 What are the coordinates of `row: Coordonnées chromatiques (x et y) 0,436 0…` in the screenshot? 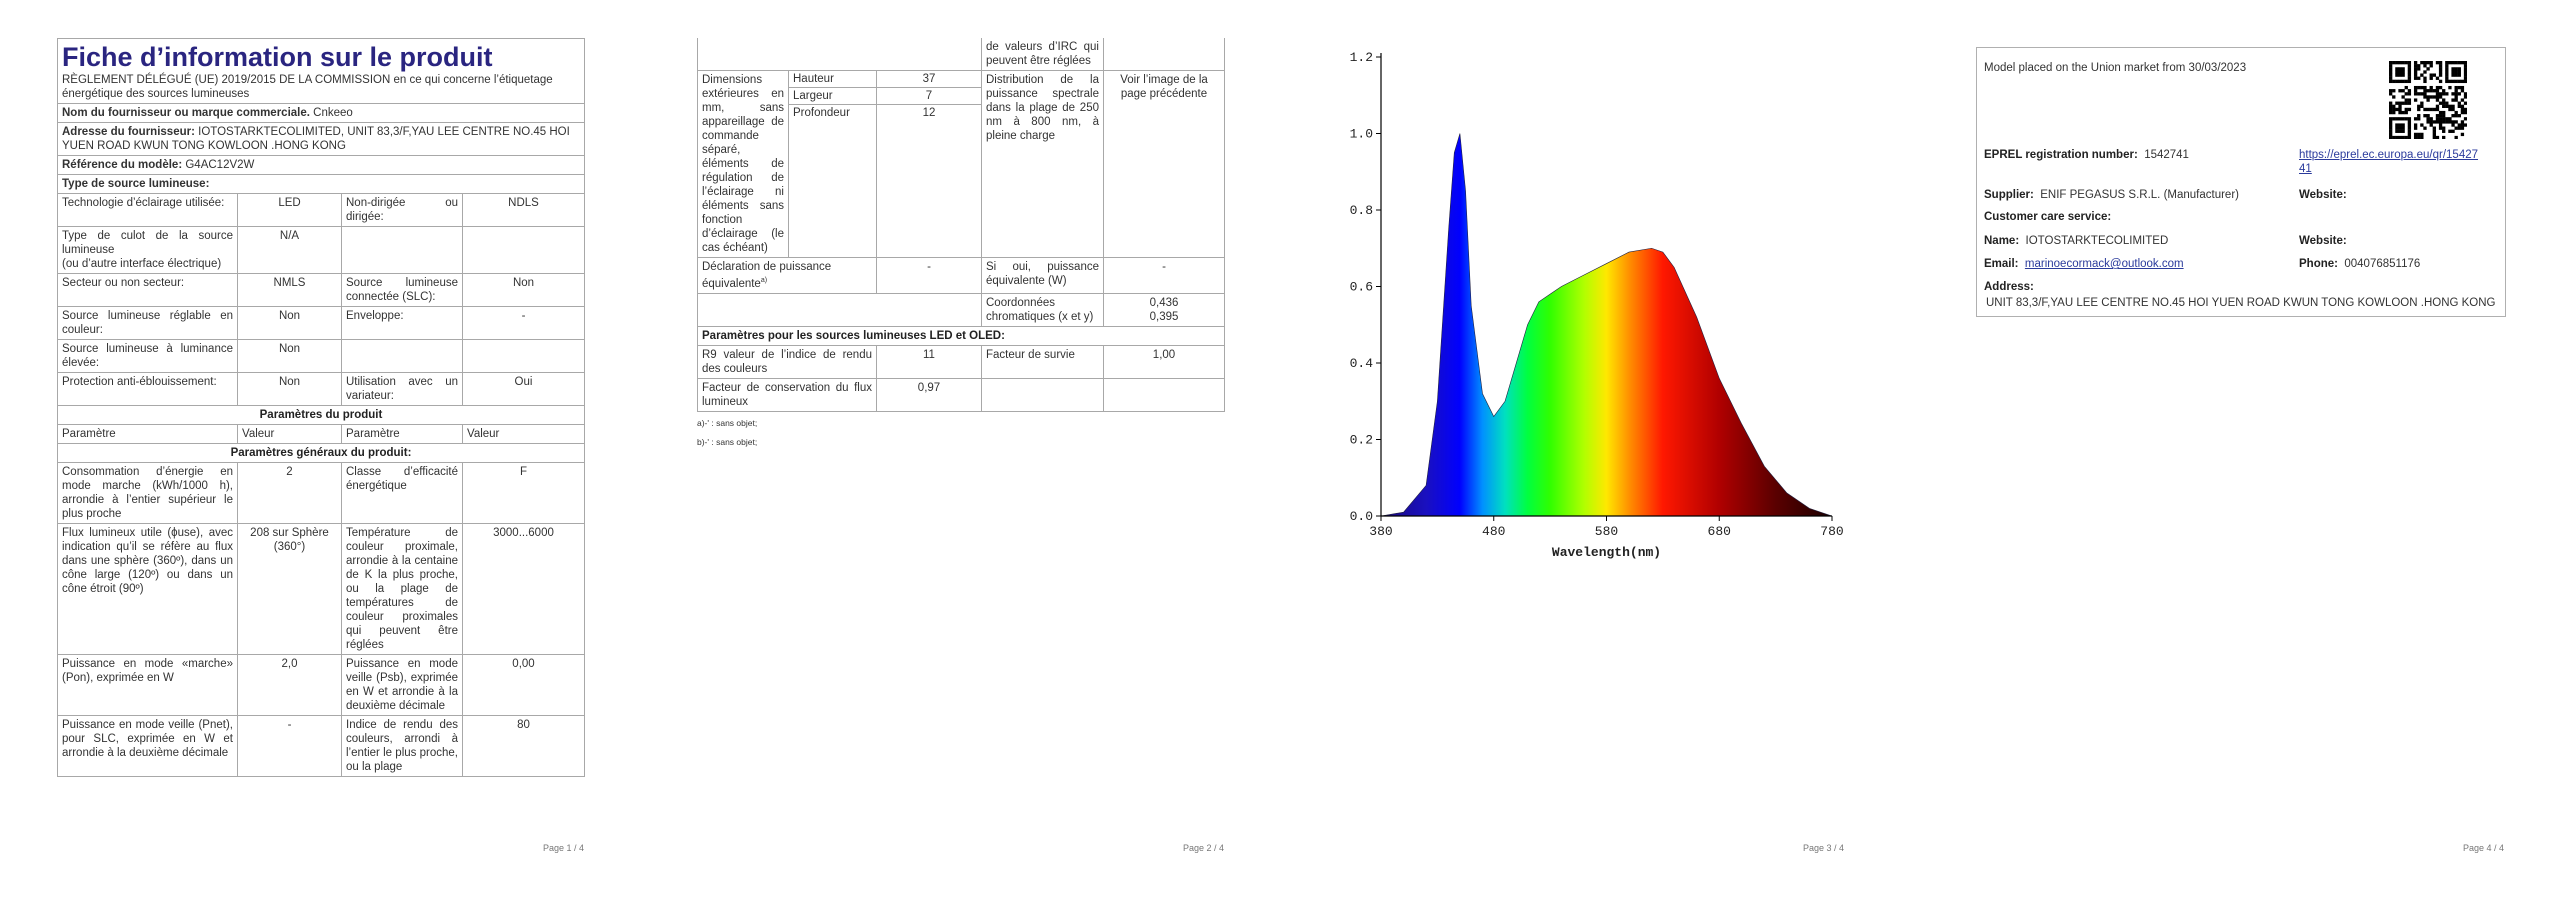 It's located at (961, 309).